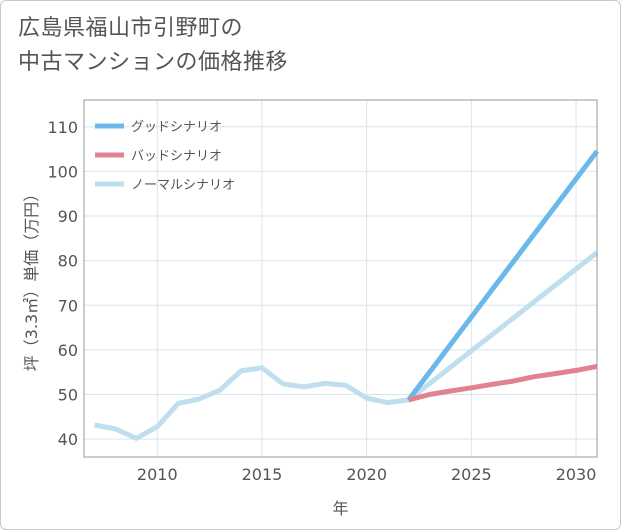  I want to click on legend-label: バッドシナリオ, so click(176, 156).